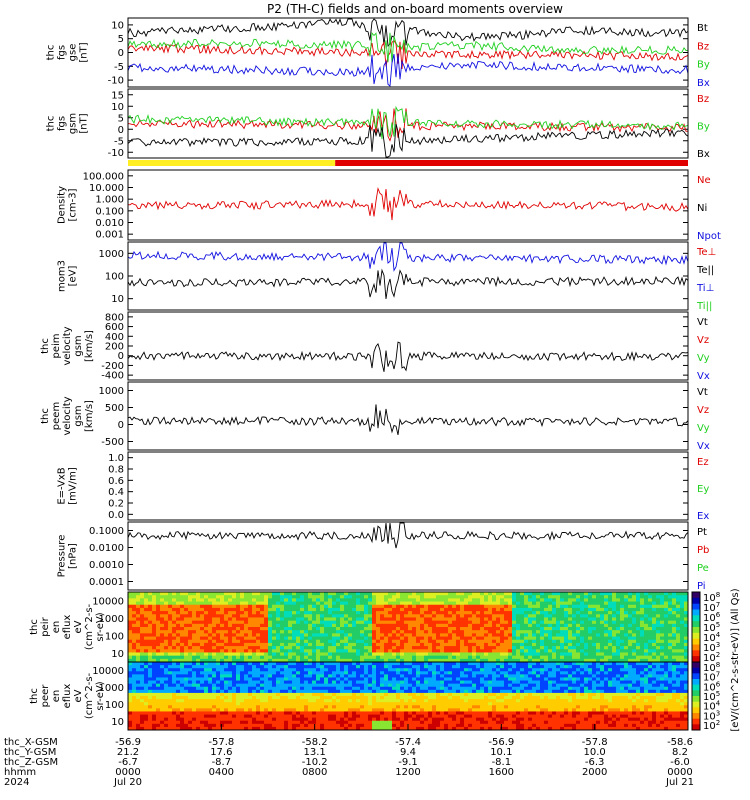  Describe the element at coordinates (78, 345) in the screenshot. I see `y-axis-label: gsm` at that location.